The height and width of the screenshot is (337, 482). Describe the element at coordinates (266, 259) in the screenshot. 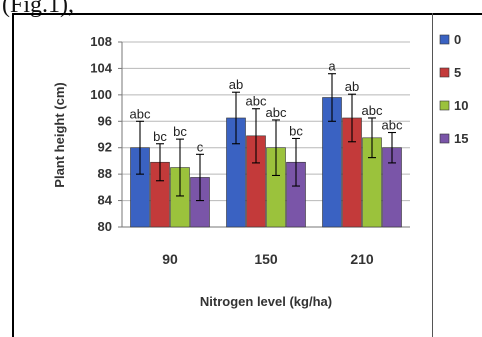

I see `x-tick-label: 150` at that location.